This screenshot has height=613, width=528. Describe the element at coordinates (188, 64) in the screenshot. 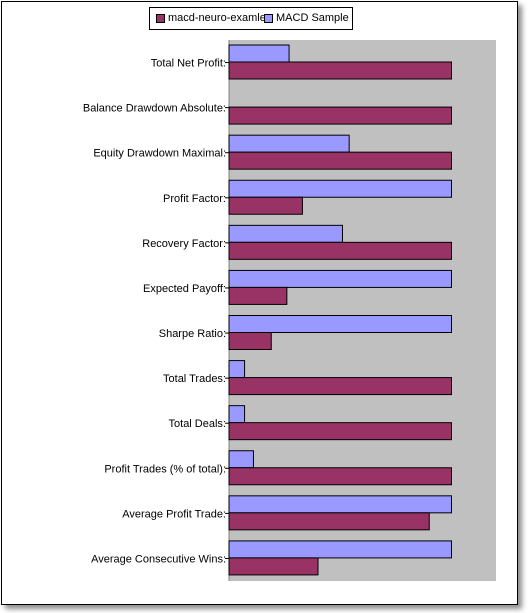

I see `category-label: Total Net Profit:` at that location.